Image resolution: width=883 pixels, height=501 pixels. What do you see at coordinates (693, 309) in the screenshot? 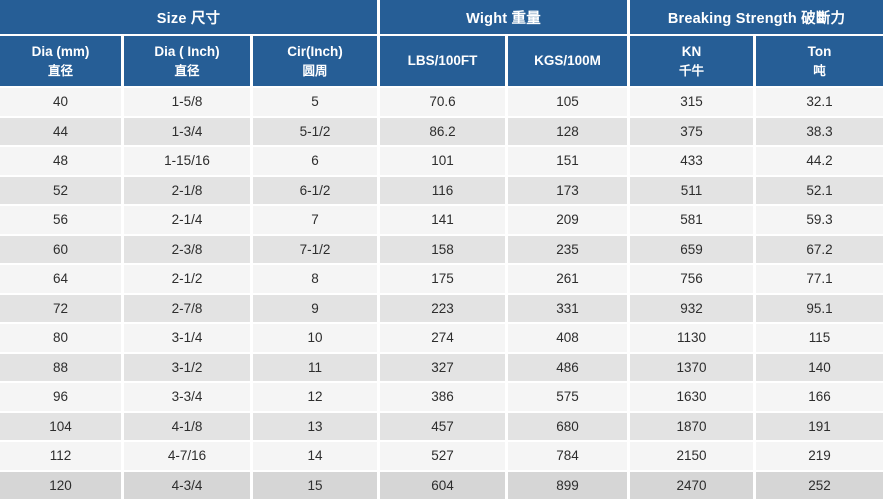
I see `table-cell: 932` at bounding box center [693, 309].